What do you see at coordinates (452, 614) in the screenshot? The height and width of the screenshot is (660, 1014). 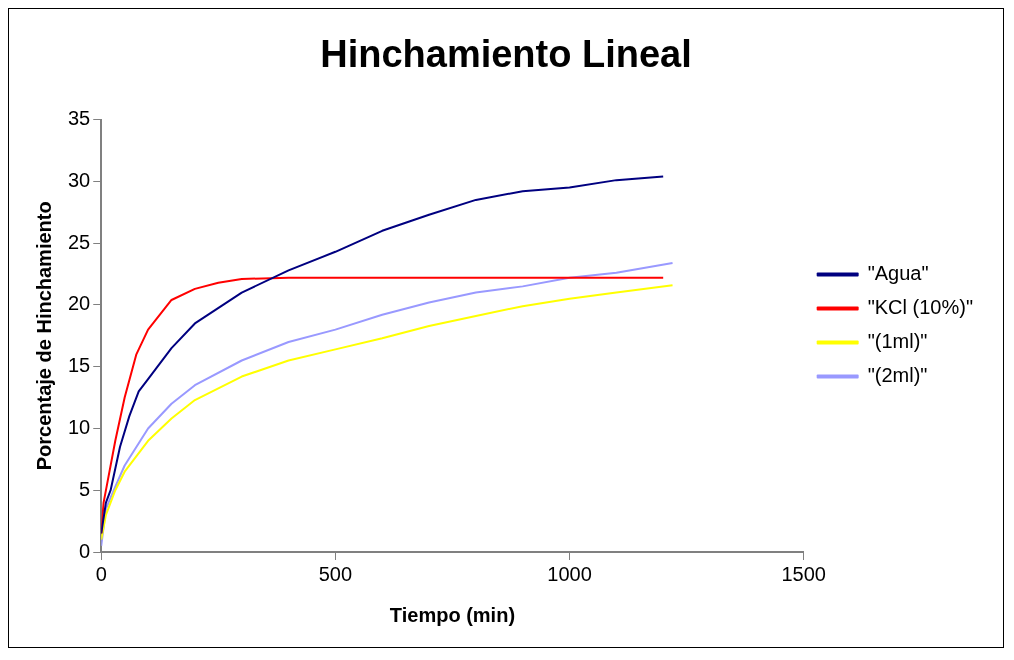 I see `x-axis-title: Tiempo (min)` at bounding box center [452, 614].